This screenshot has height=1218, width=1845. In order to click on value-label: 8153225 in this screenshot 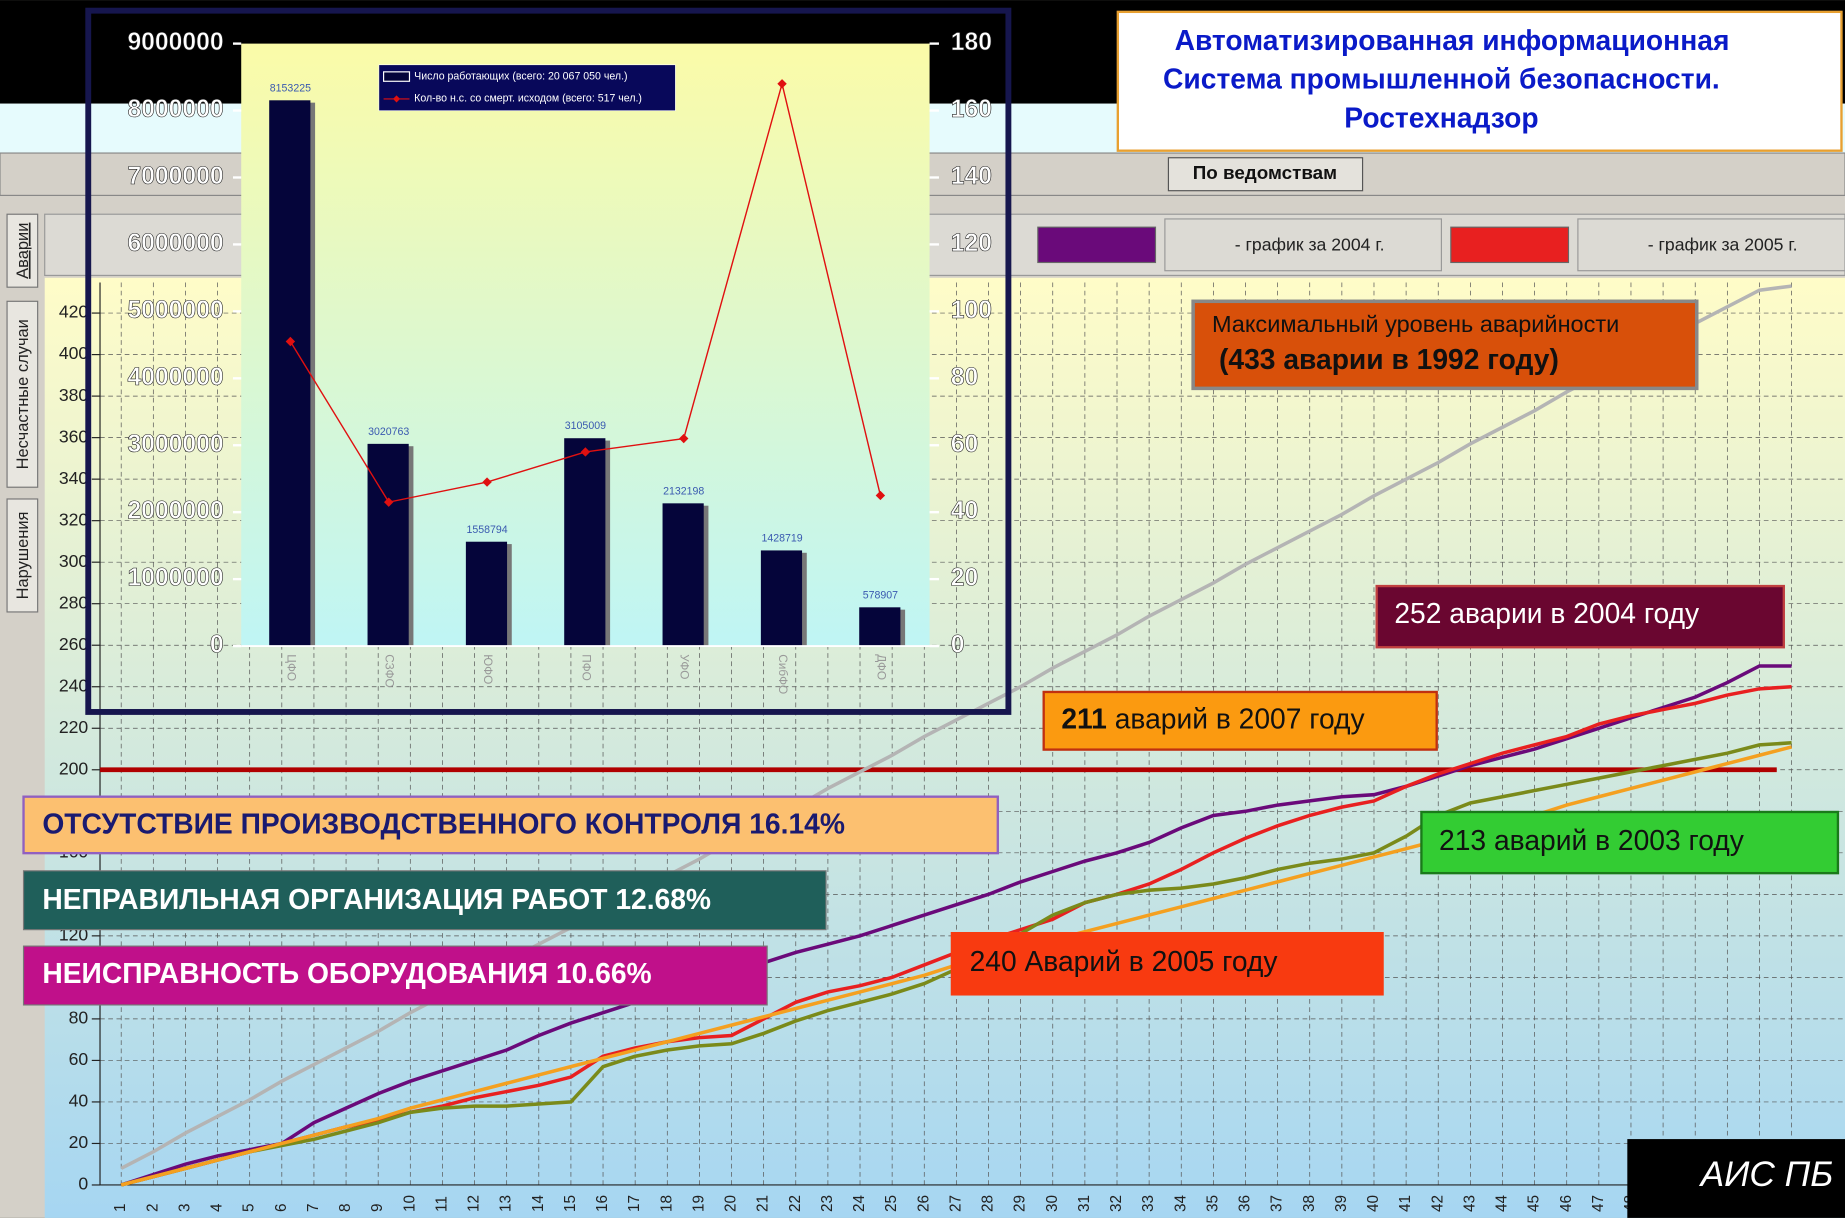, I will do `click(290, 88)`.